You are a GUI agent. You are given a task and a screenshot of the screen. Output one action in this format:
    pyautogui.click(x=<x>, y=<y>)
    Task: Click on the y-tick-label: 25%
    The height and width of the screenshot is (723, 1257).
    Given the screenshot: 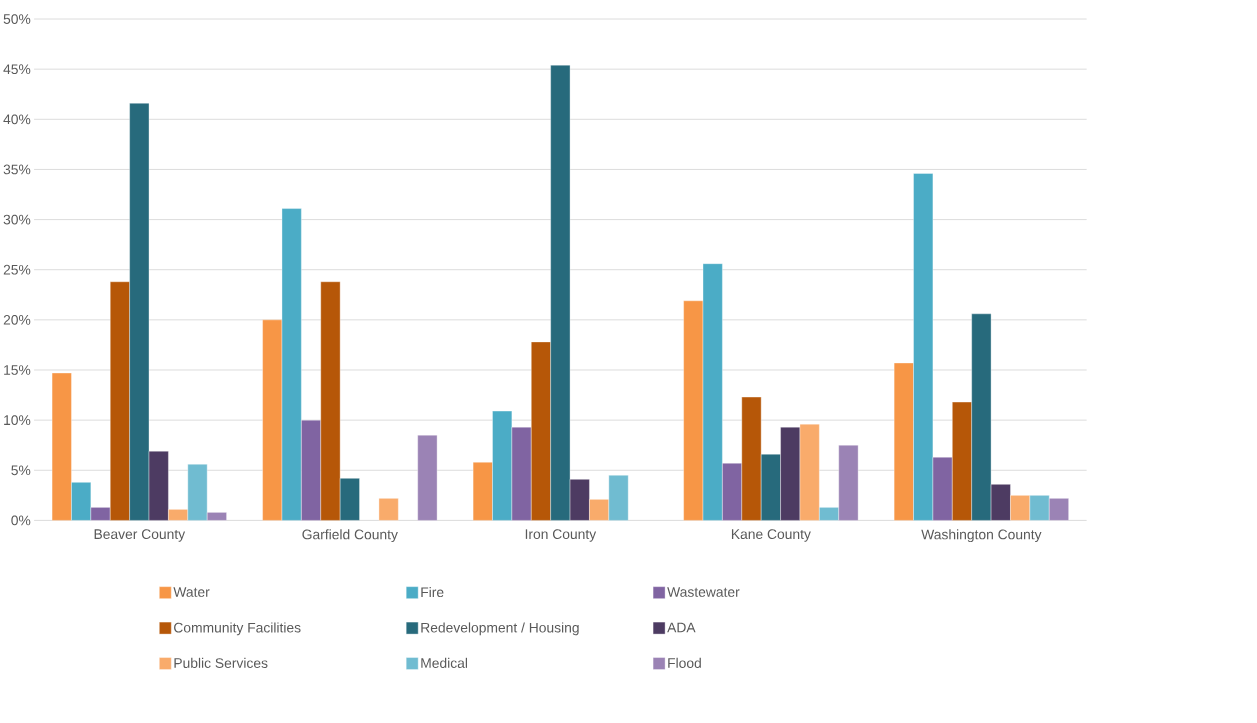 What is the action you would take?
    pyautogui.click(x=17, y=269)
    